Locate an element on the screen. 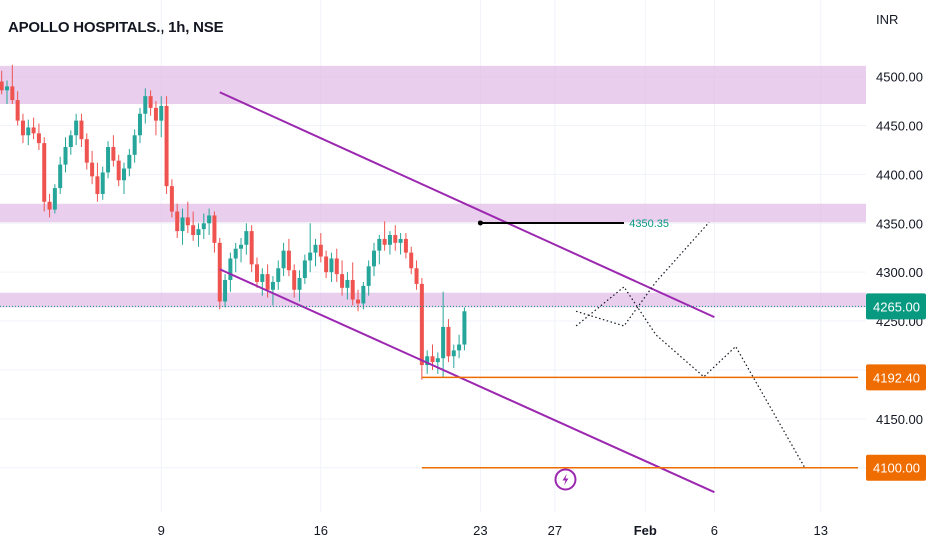 This screenshot has height=550, width=932. y-tick-label: 4500.00 is located at coordinates (899, 77).